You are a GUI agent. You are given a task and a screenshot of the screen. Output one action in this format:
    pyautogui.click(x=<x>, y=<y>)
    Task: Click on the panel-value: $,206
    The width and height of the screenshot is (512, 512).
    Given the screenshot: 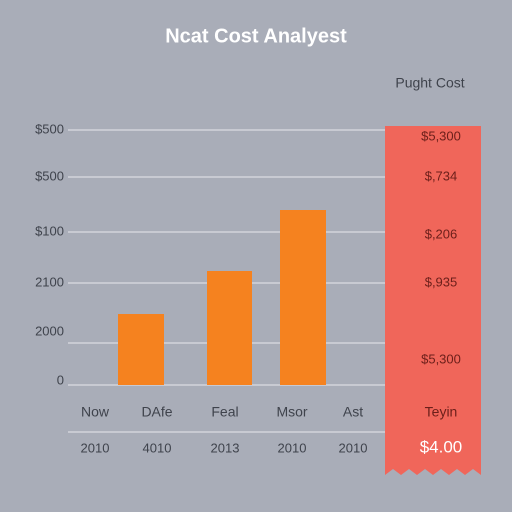 What is the action you would take?
    pyautogui.click(x=441, y=233)
    